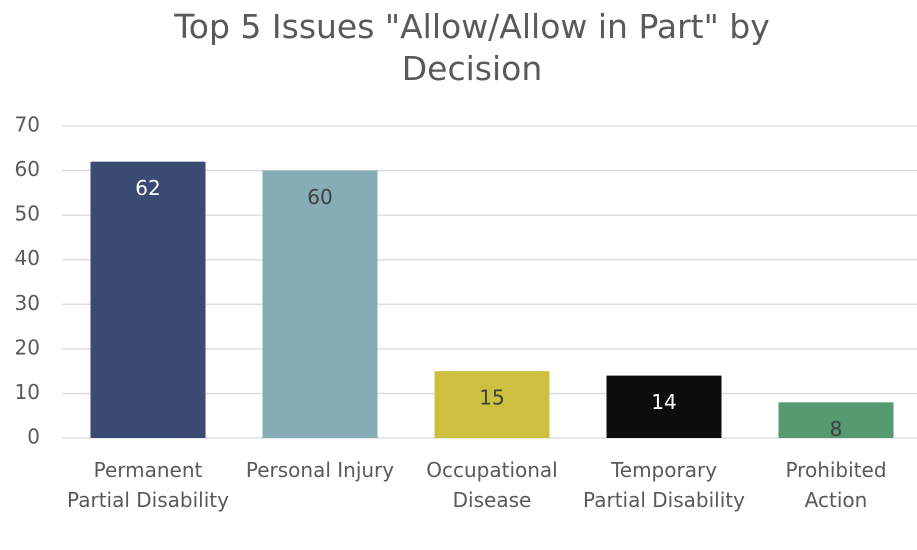 The image size is (917, 550). I want to click on y-tick-label: 0, so click(33, 437).